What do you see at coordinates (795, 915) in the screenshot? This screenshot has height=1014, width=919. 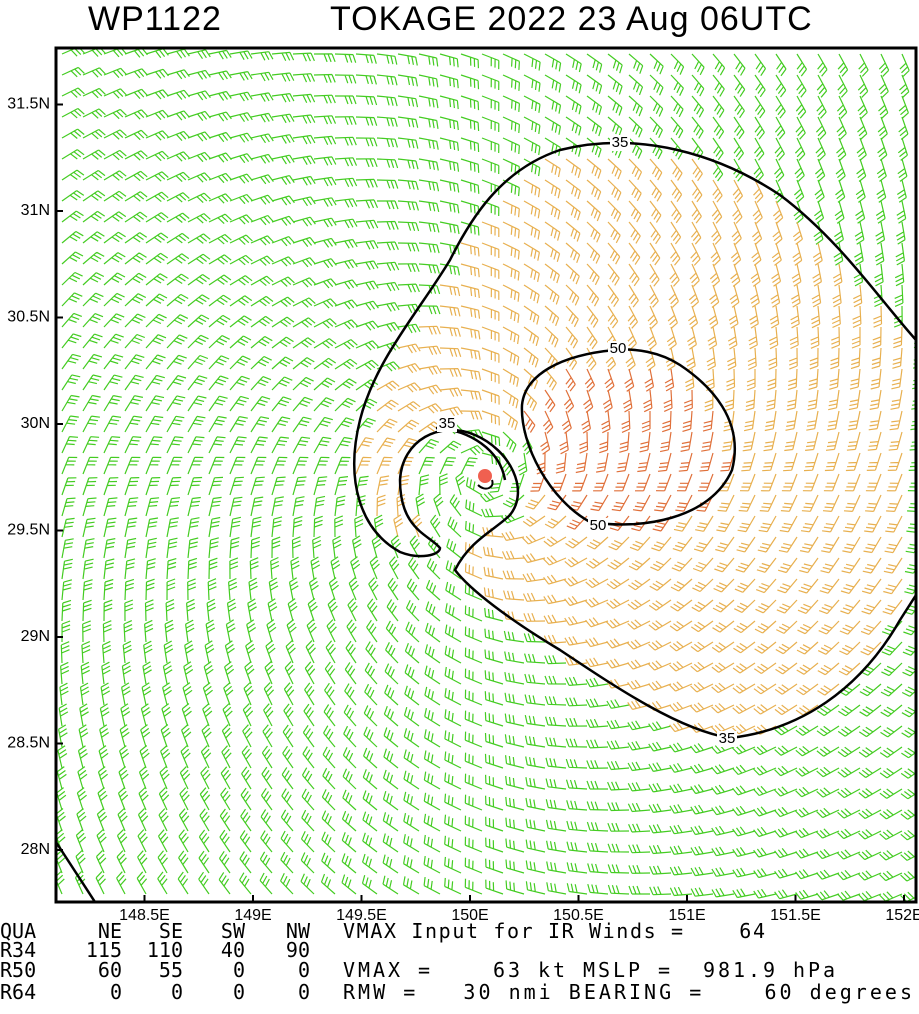 I see `x-tick-label: 151.5E` at bounding box center [795, 915].